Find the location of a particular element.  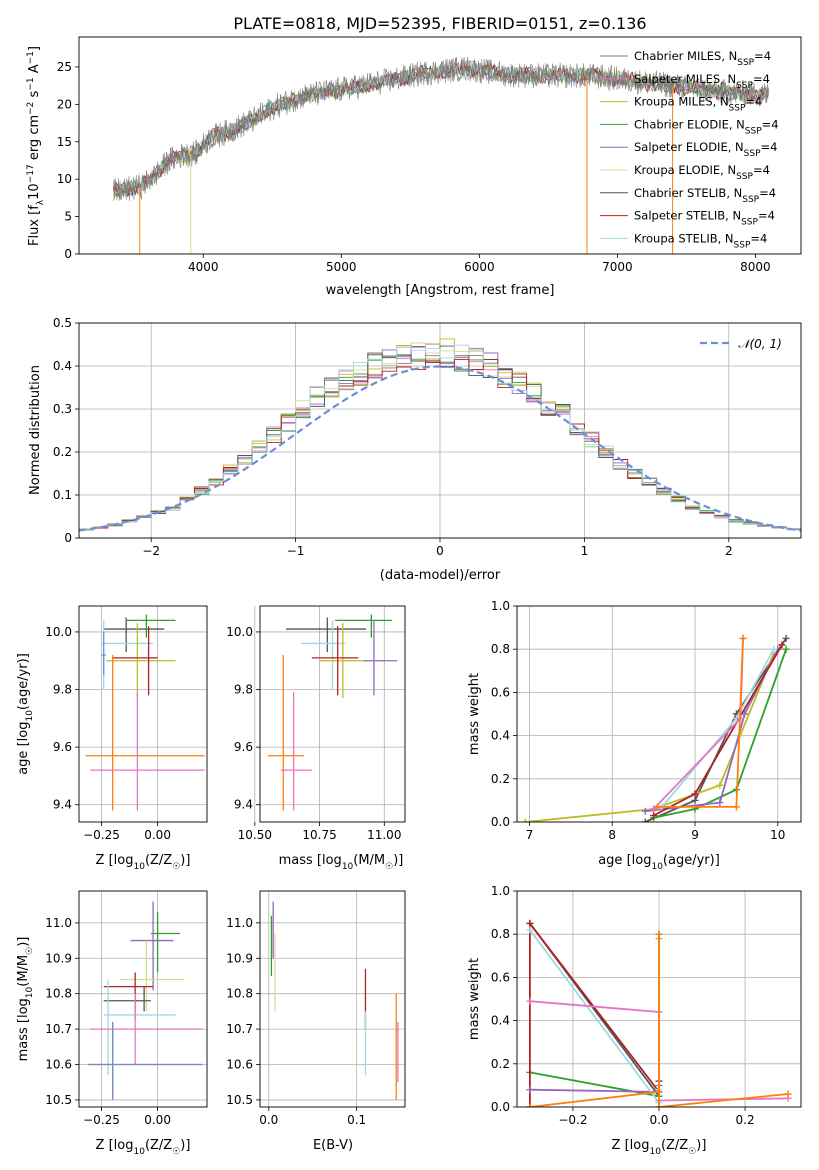

legend-entry: Salpeter ELODIE, NSSP=4 is located at coordinates (705, 149).